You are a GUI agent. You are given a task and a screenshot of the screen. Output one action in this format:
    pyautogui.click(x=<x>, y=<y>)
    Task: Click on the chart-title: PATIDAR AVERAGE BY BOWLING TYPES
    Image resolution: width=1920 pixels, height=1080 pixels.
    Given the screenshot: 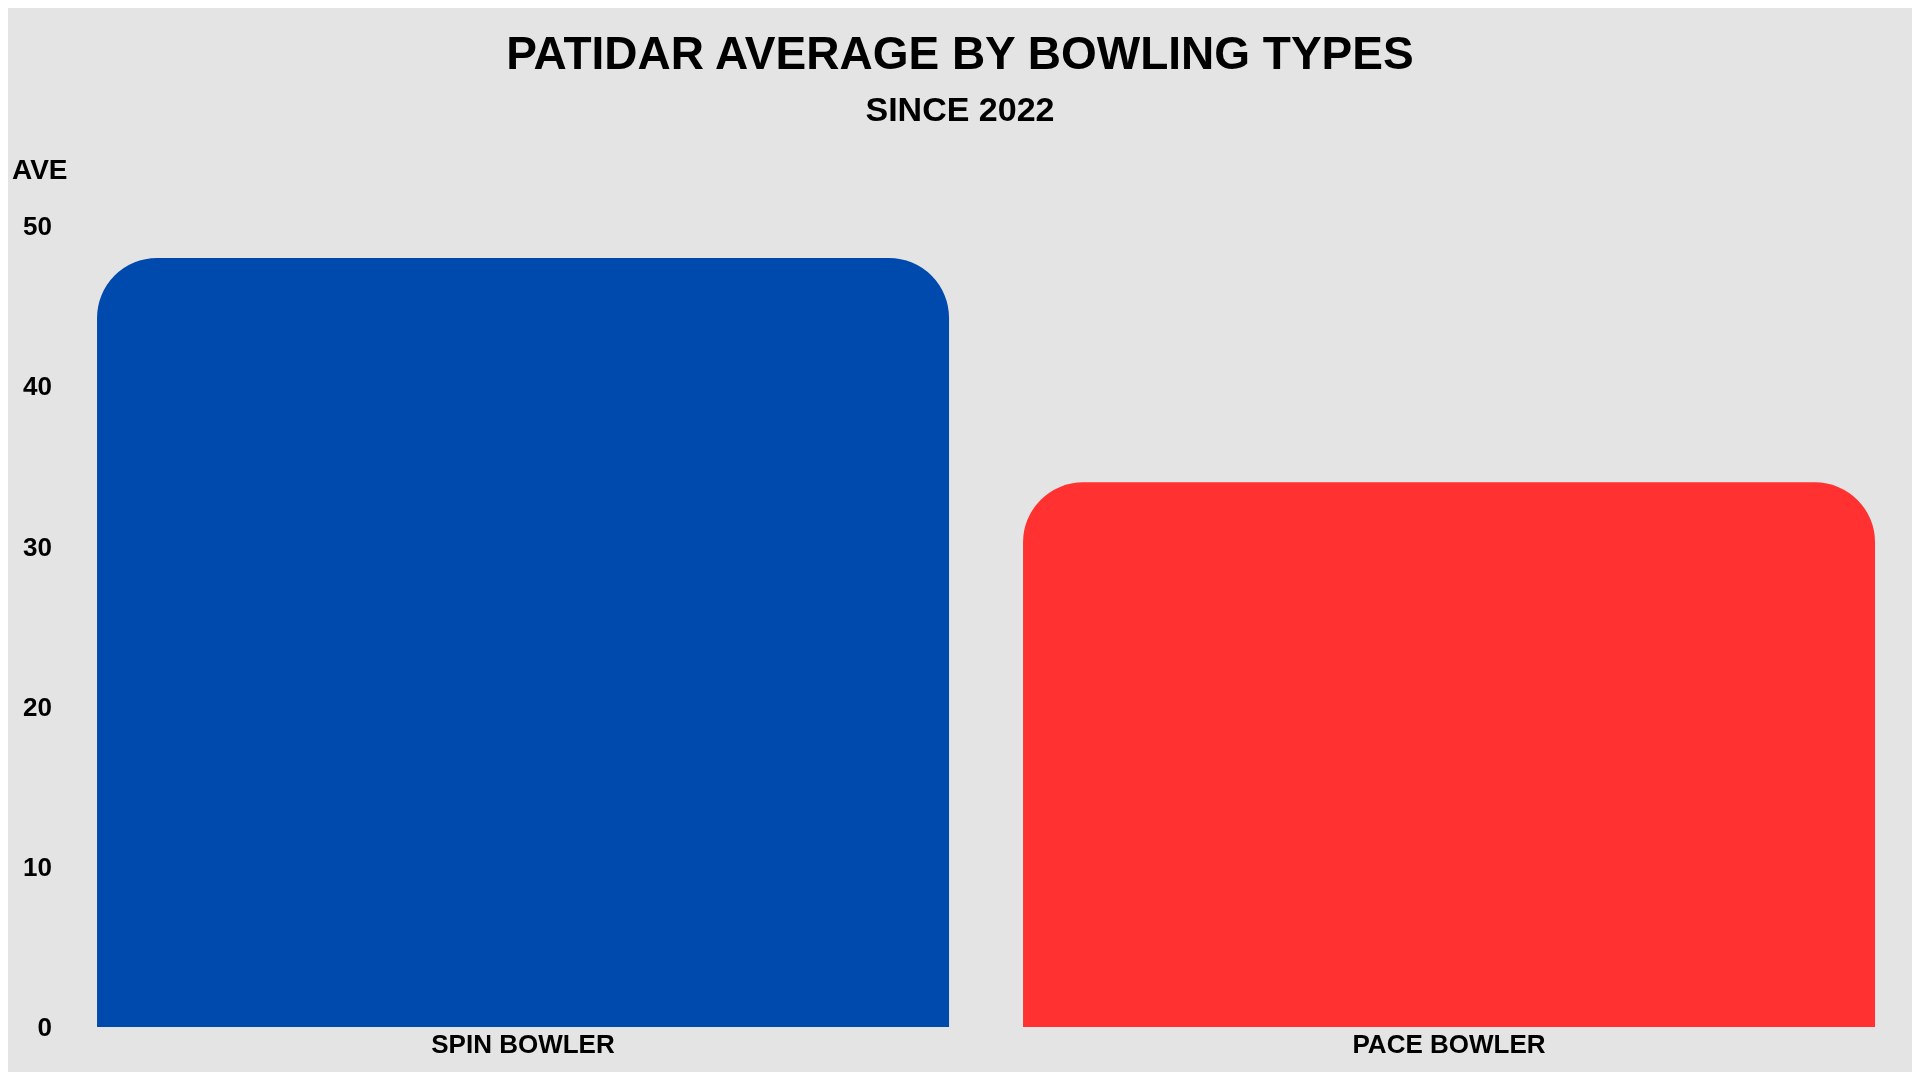 What is the action you would take?
    pyautogui.click(x=960, y=53)
    